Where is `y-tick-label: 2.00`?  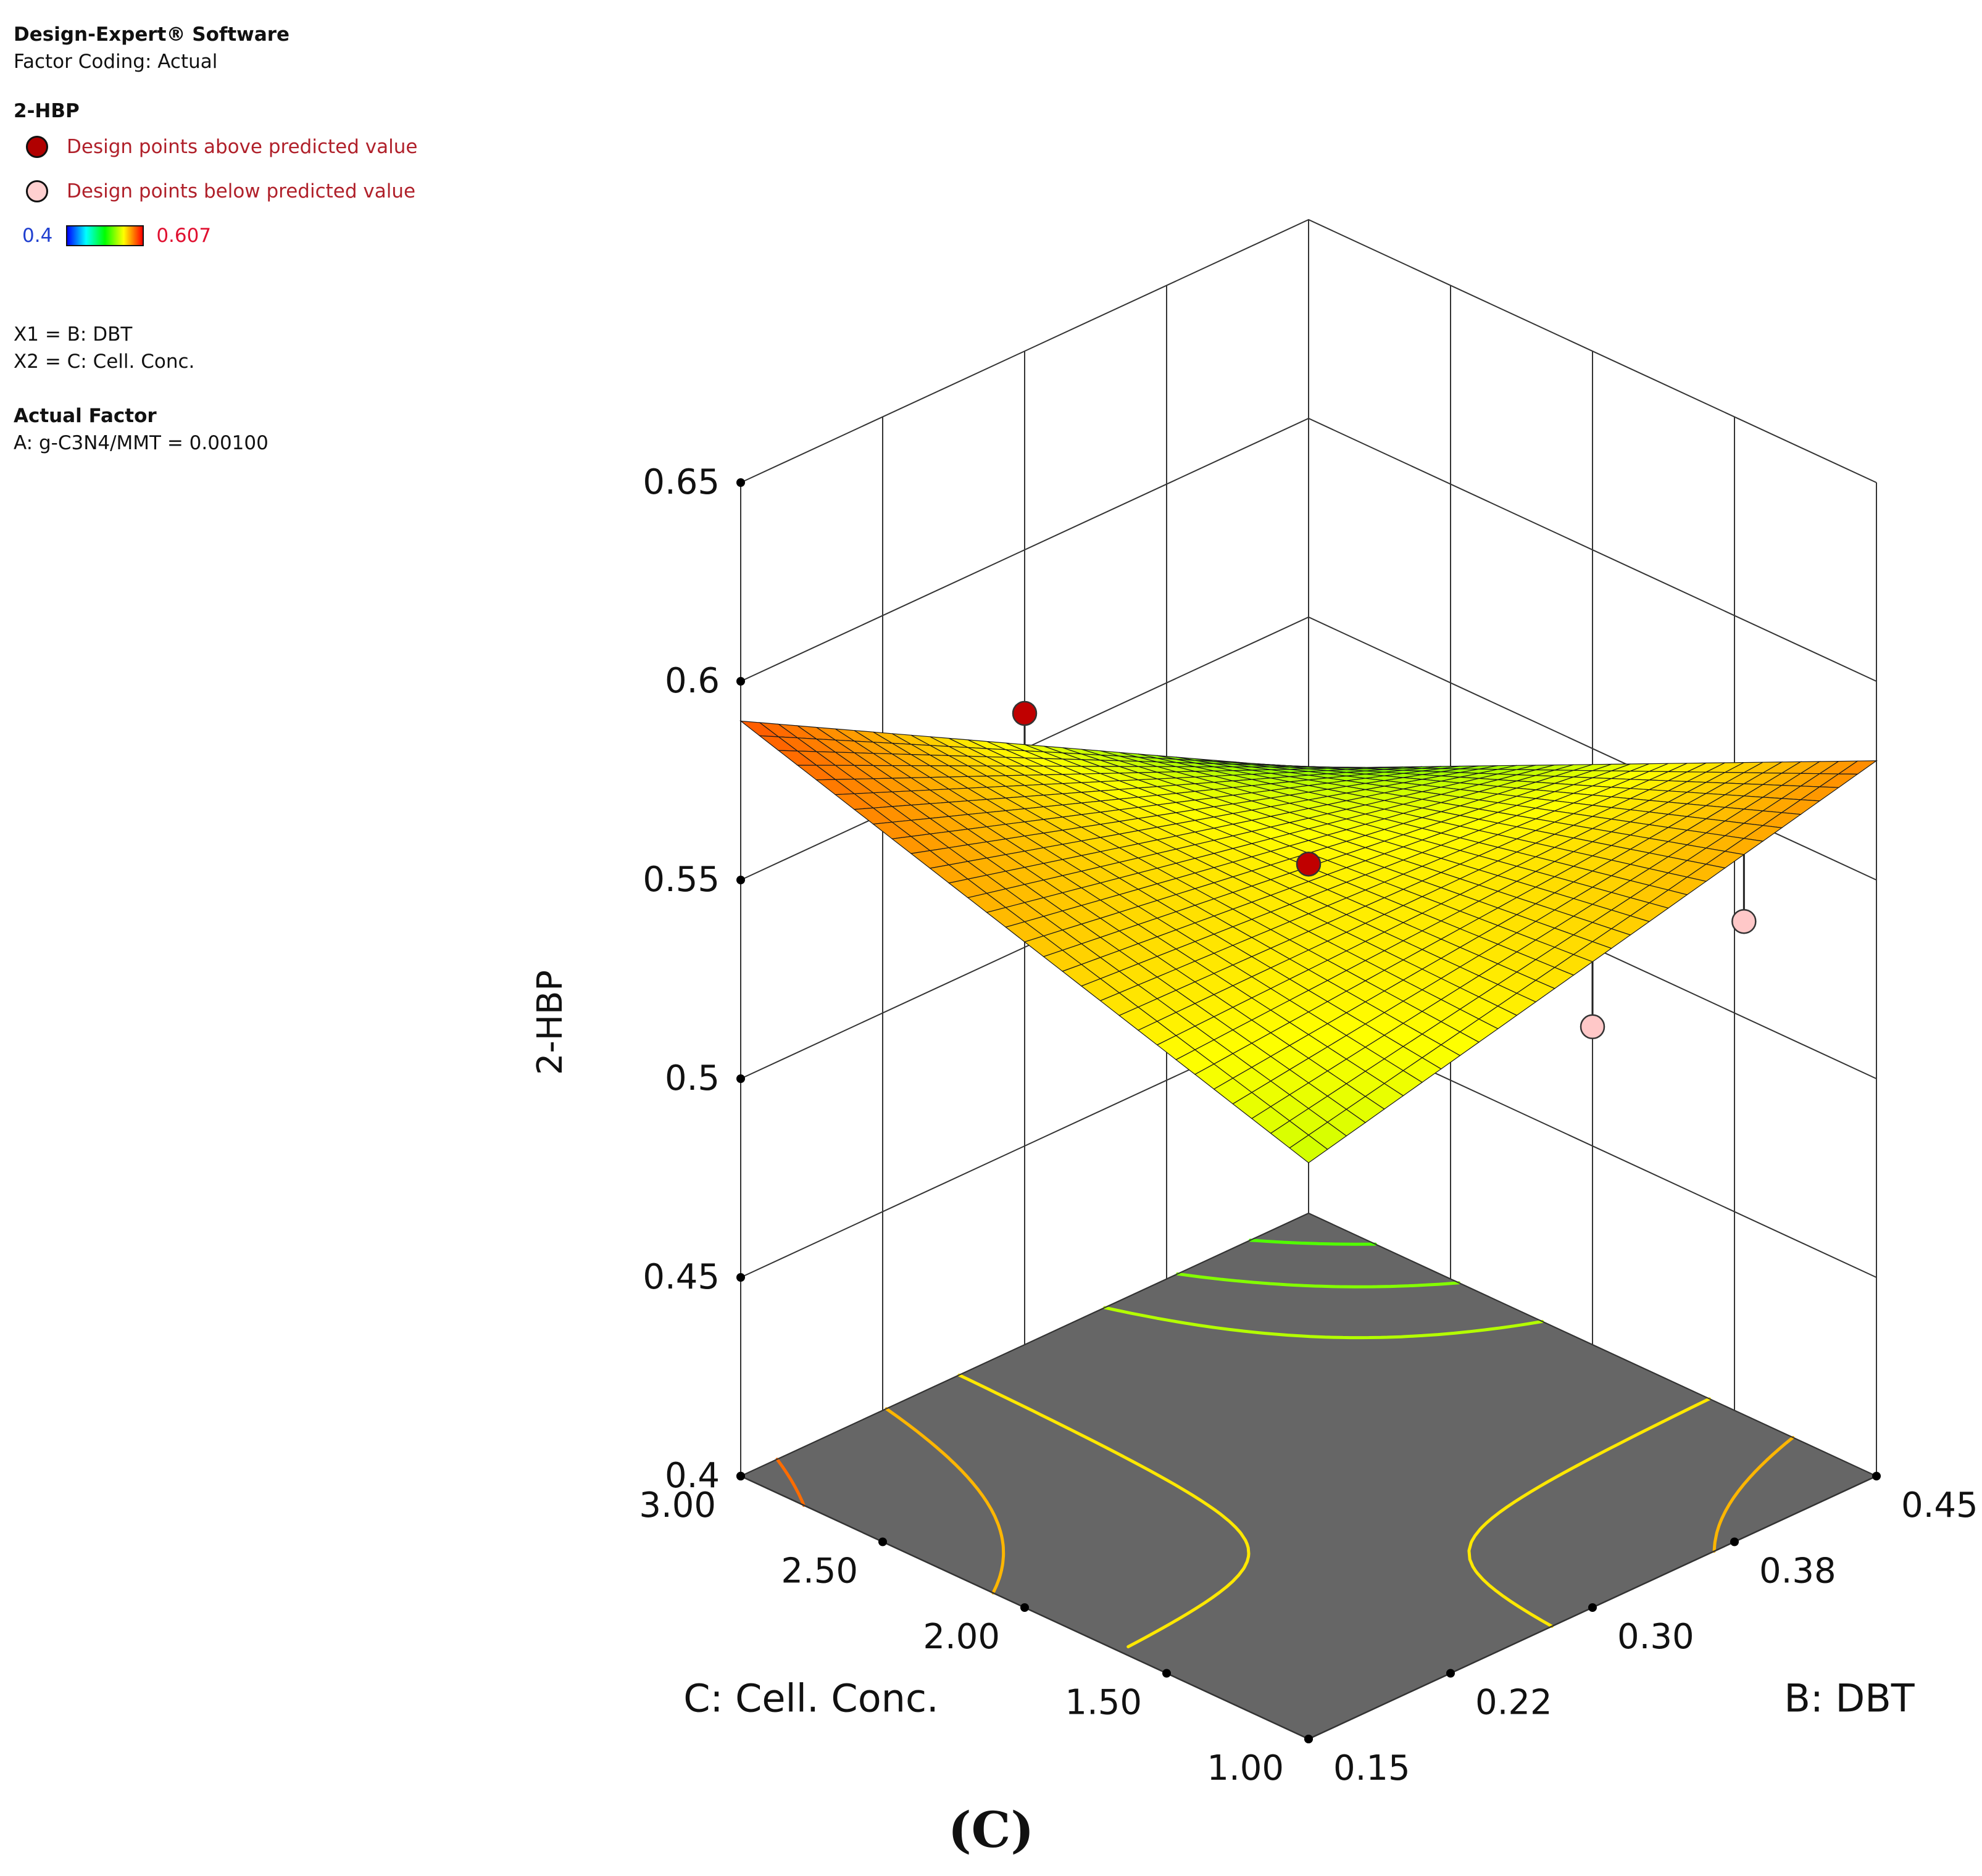
y-tick-label: 2.00 is located at coordinates (962, 1637).